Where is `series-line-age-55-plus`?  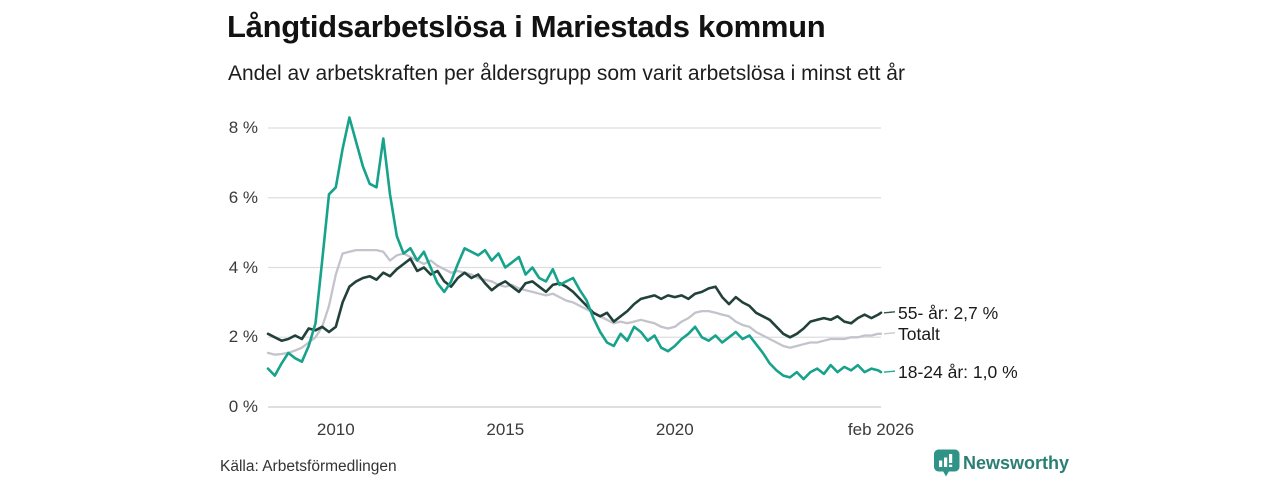
series-line-age-55-plus is located at coordinates (574, 300).